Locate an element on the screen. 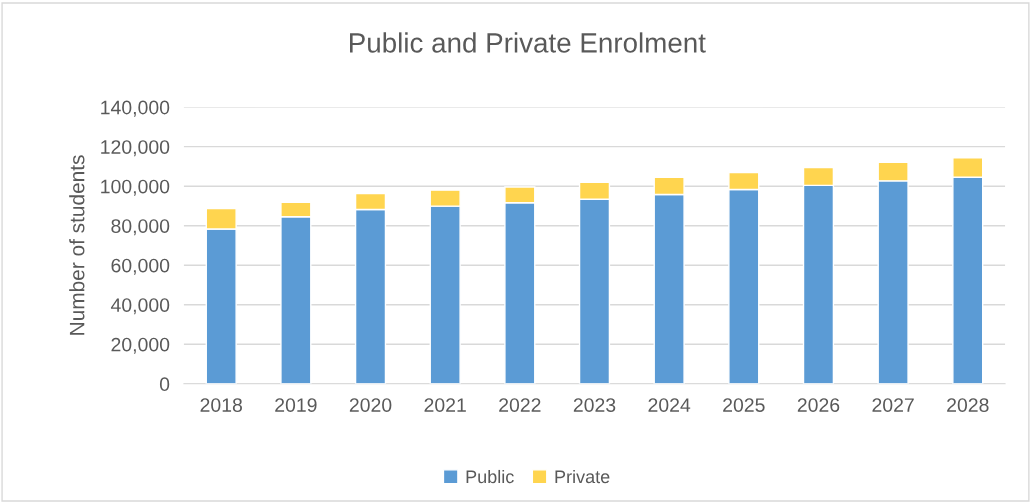 This screenshot has height=503, width=1033. x-tick-label: 2020 is located at coordinates (370, 405).